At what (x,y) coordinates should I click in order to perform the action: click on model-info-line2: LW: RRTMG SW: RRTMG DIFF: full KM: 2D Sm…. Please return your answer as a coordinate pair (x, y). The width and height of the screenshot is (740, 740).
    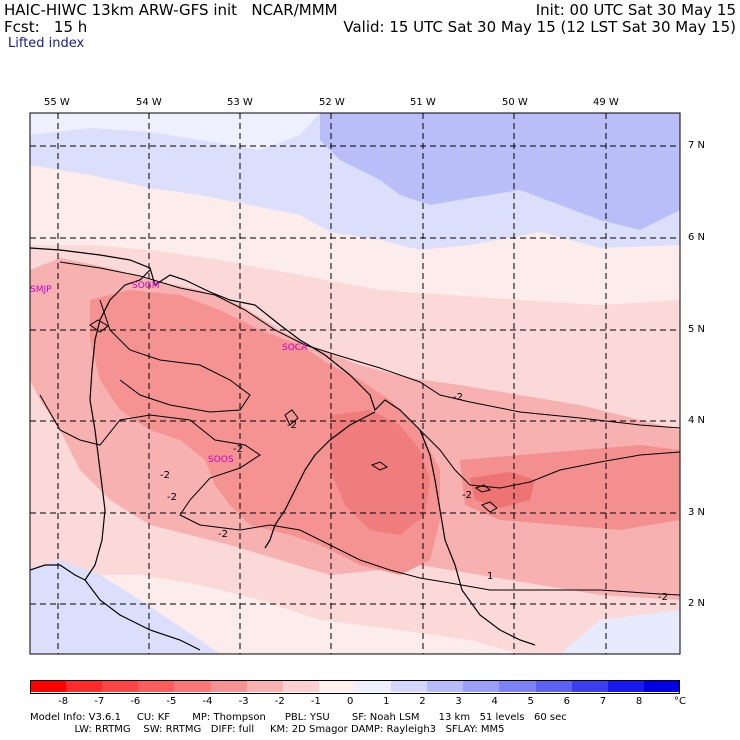
    Looking at the image, I should click on (267, 729).